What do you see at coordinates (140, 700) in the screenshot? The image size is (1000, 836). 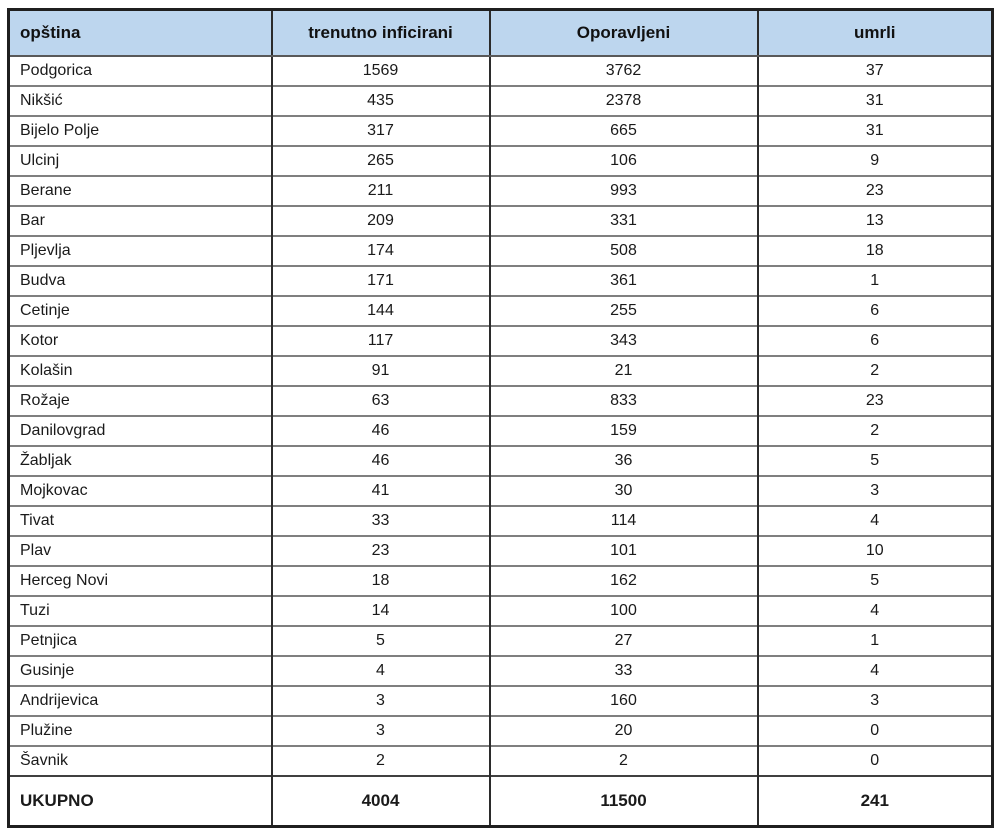 I see `municipality-name: Andrijevica` at bounding box center [140, 700].